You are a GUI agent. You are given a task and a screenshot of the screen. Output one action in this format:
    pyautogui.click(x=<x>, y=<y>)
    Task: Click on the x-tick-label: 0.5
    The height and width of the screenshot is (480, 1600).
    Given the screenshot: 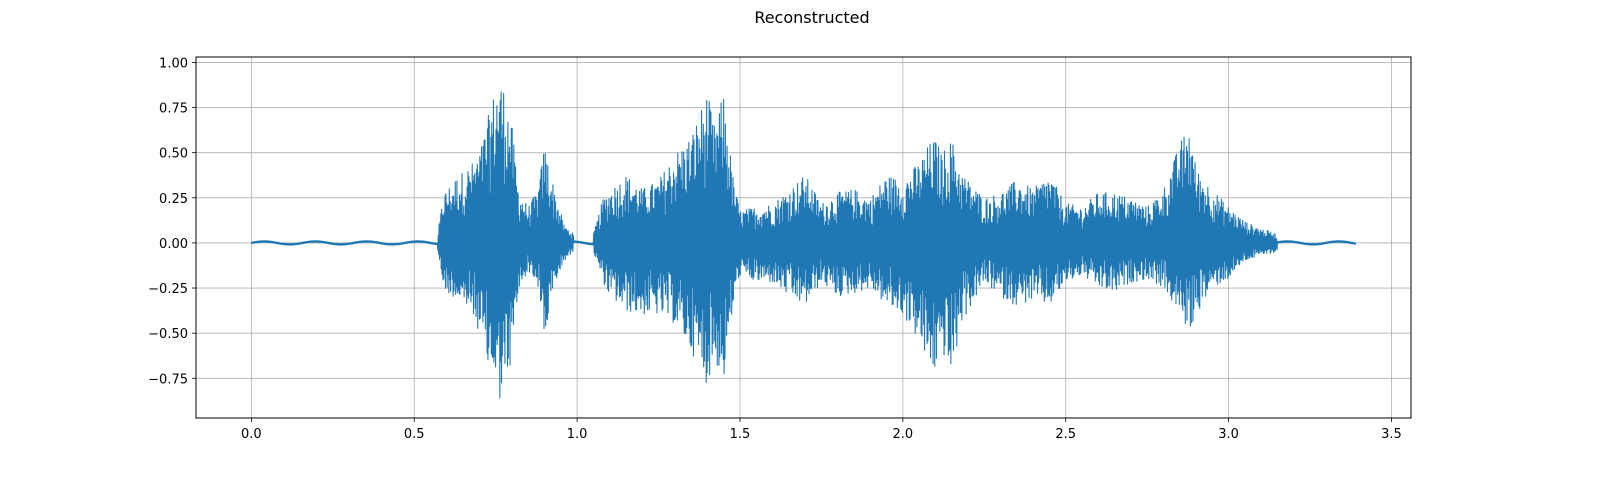 What is the action you would take?
    pyautogui.click(x=414, y=434)
    